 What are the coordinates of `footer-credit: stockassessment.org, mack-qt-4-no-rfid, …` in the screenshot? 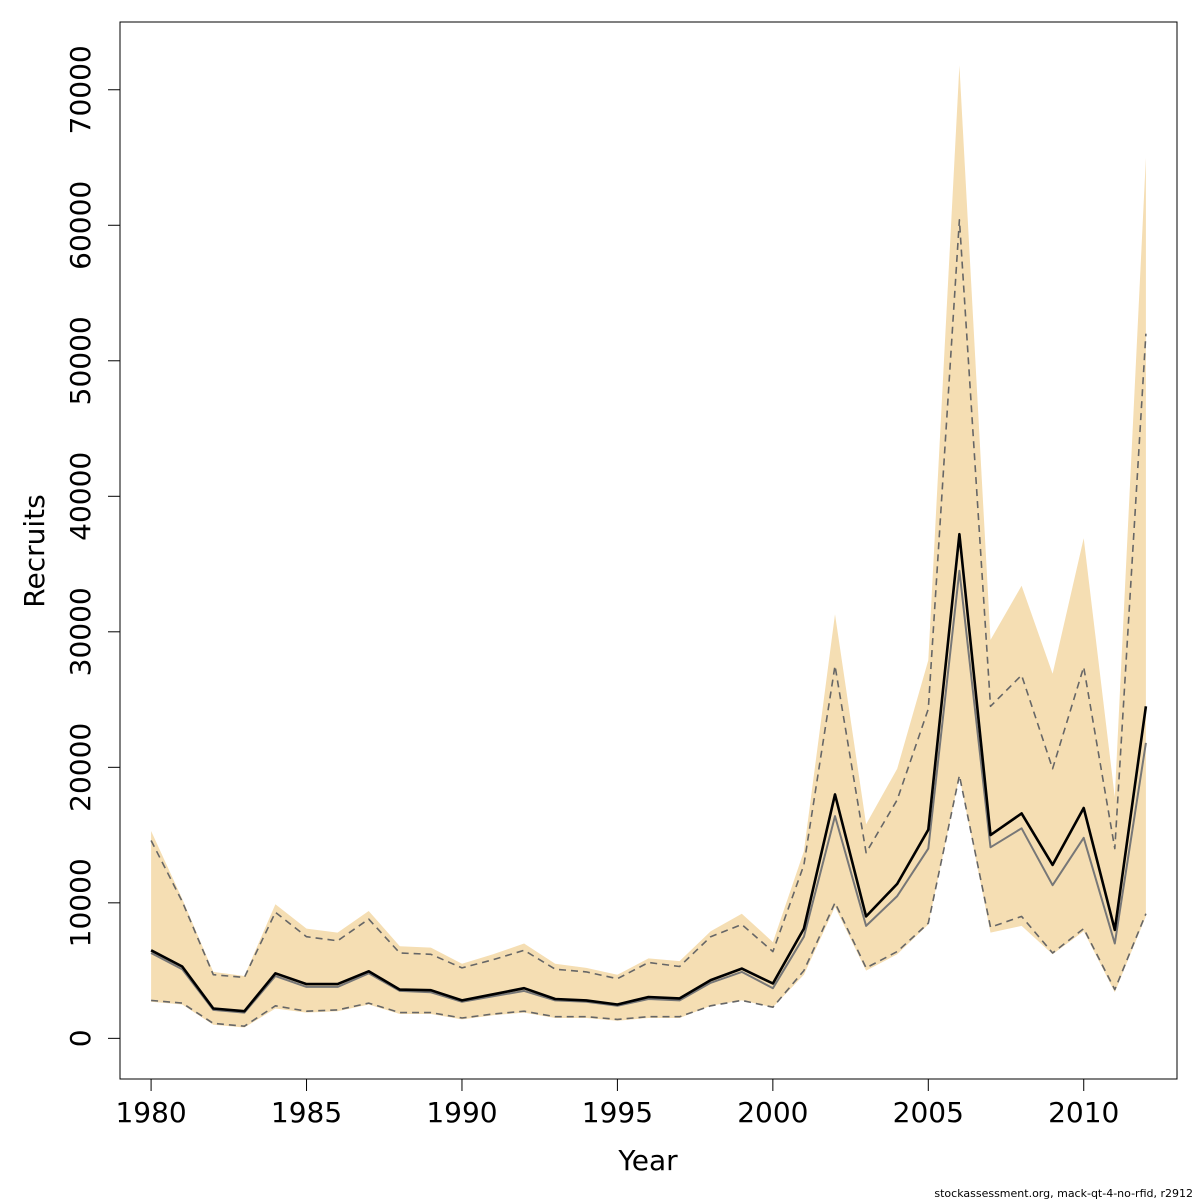 It's located at (1063, 1193).